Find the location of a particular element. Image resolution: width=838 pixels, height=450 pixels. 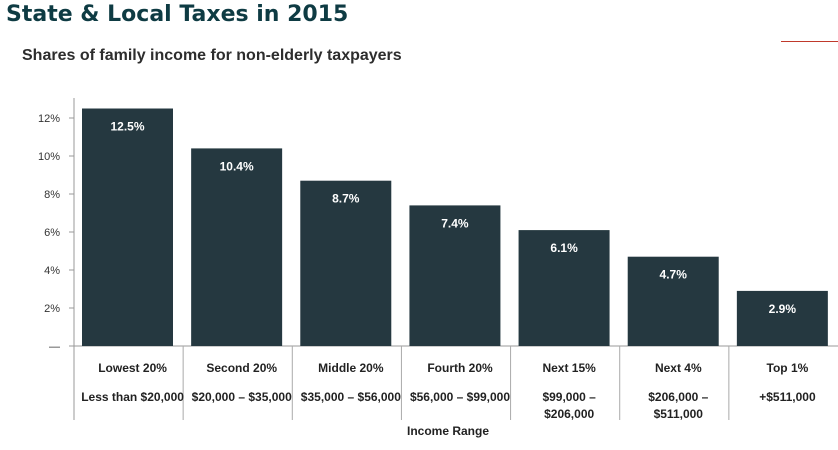

decorative-rule is located at coordinates (809, 41).